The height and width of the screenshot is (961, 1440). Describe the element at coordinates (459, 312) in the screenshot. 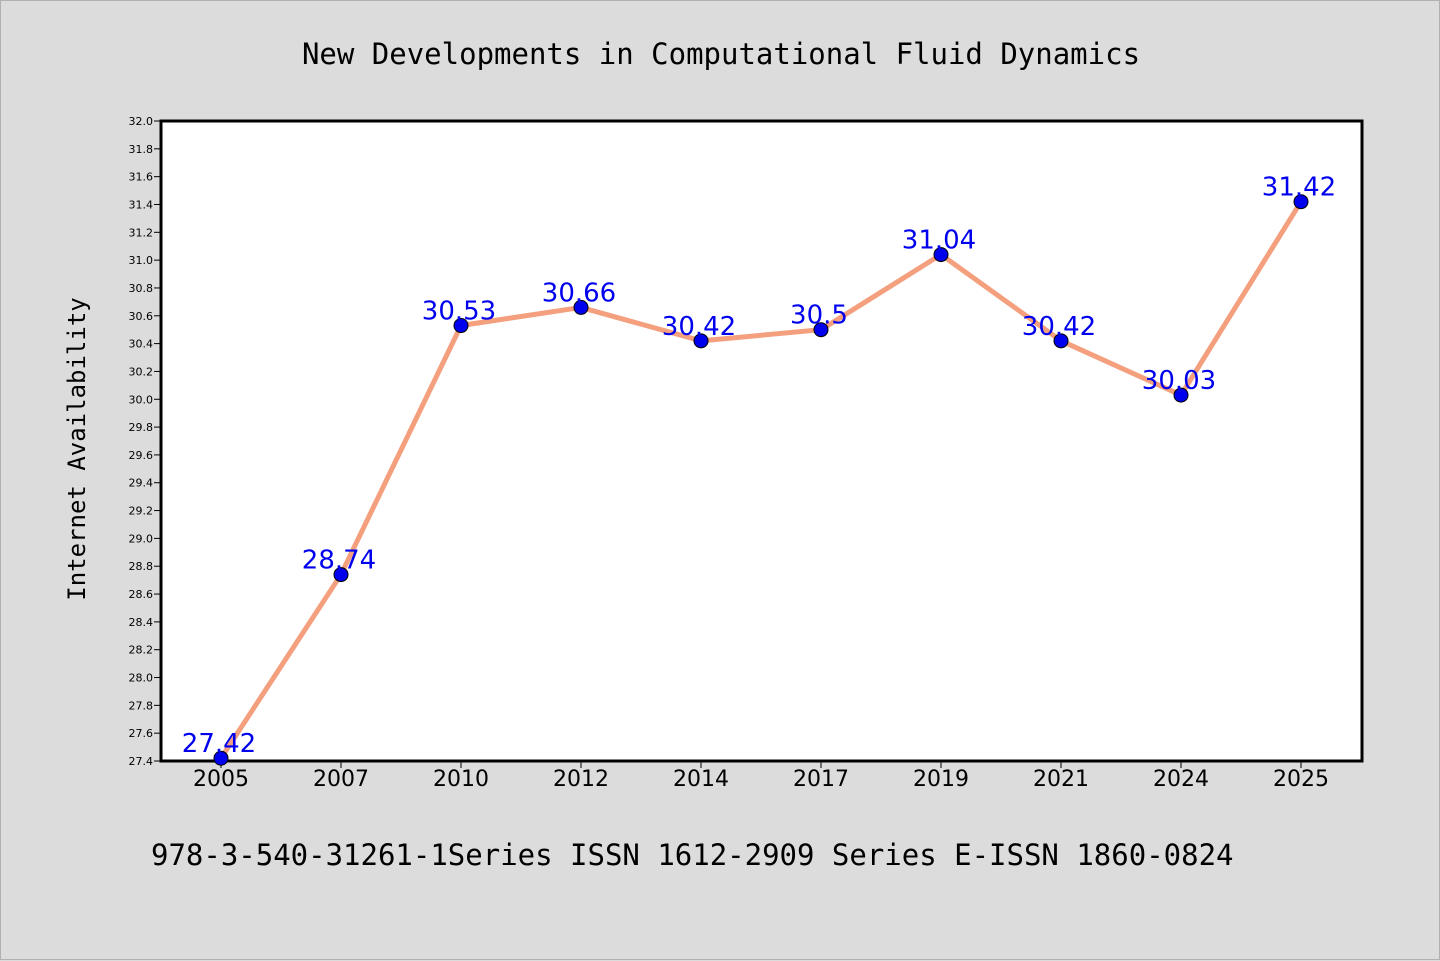

I see `data-label: 30.53` at that location.